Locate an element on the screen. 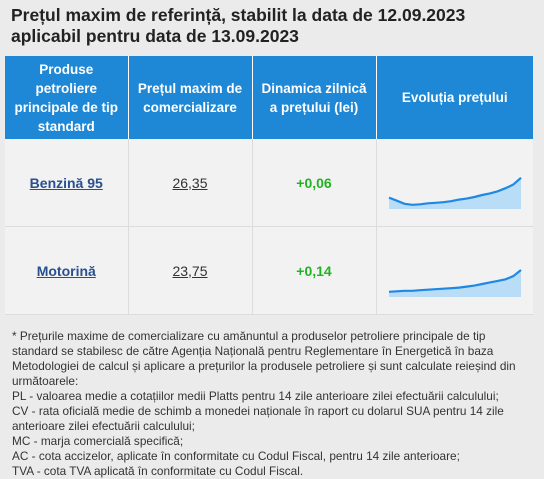 Image resolution: width=544 pixels, height=479 pixels. daily-change-benzina: +0,06 is located at coordinates (314, 182).